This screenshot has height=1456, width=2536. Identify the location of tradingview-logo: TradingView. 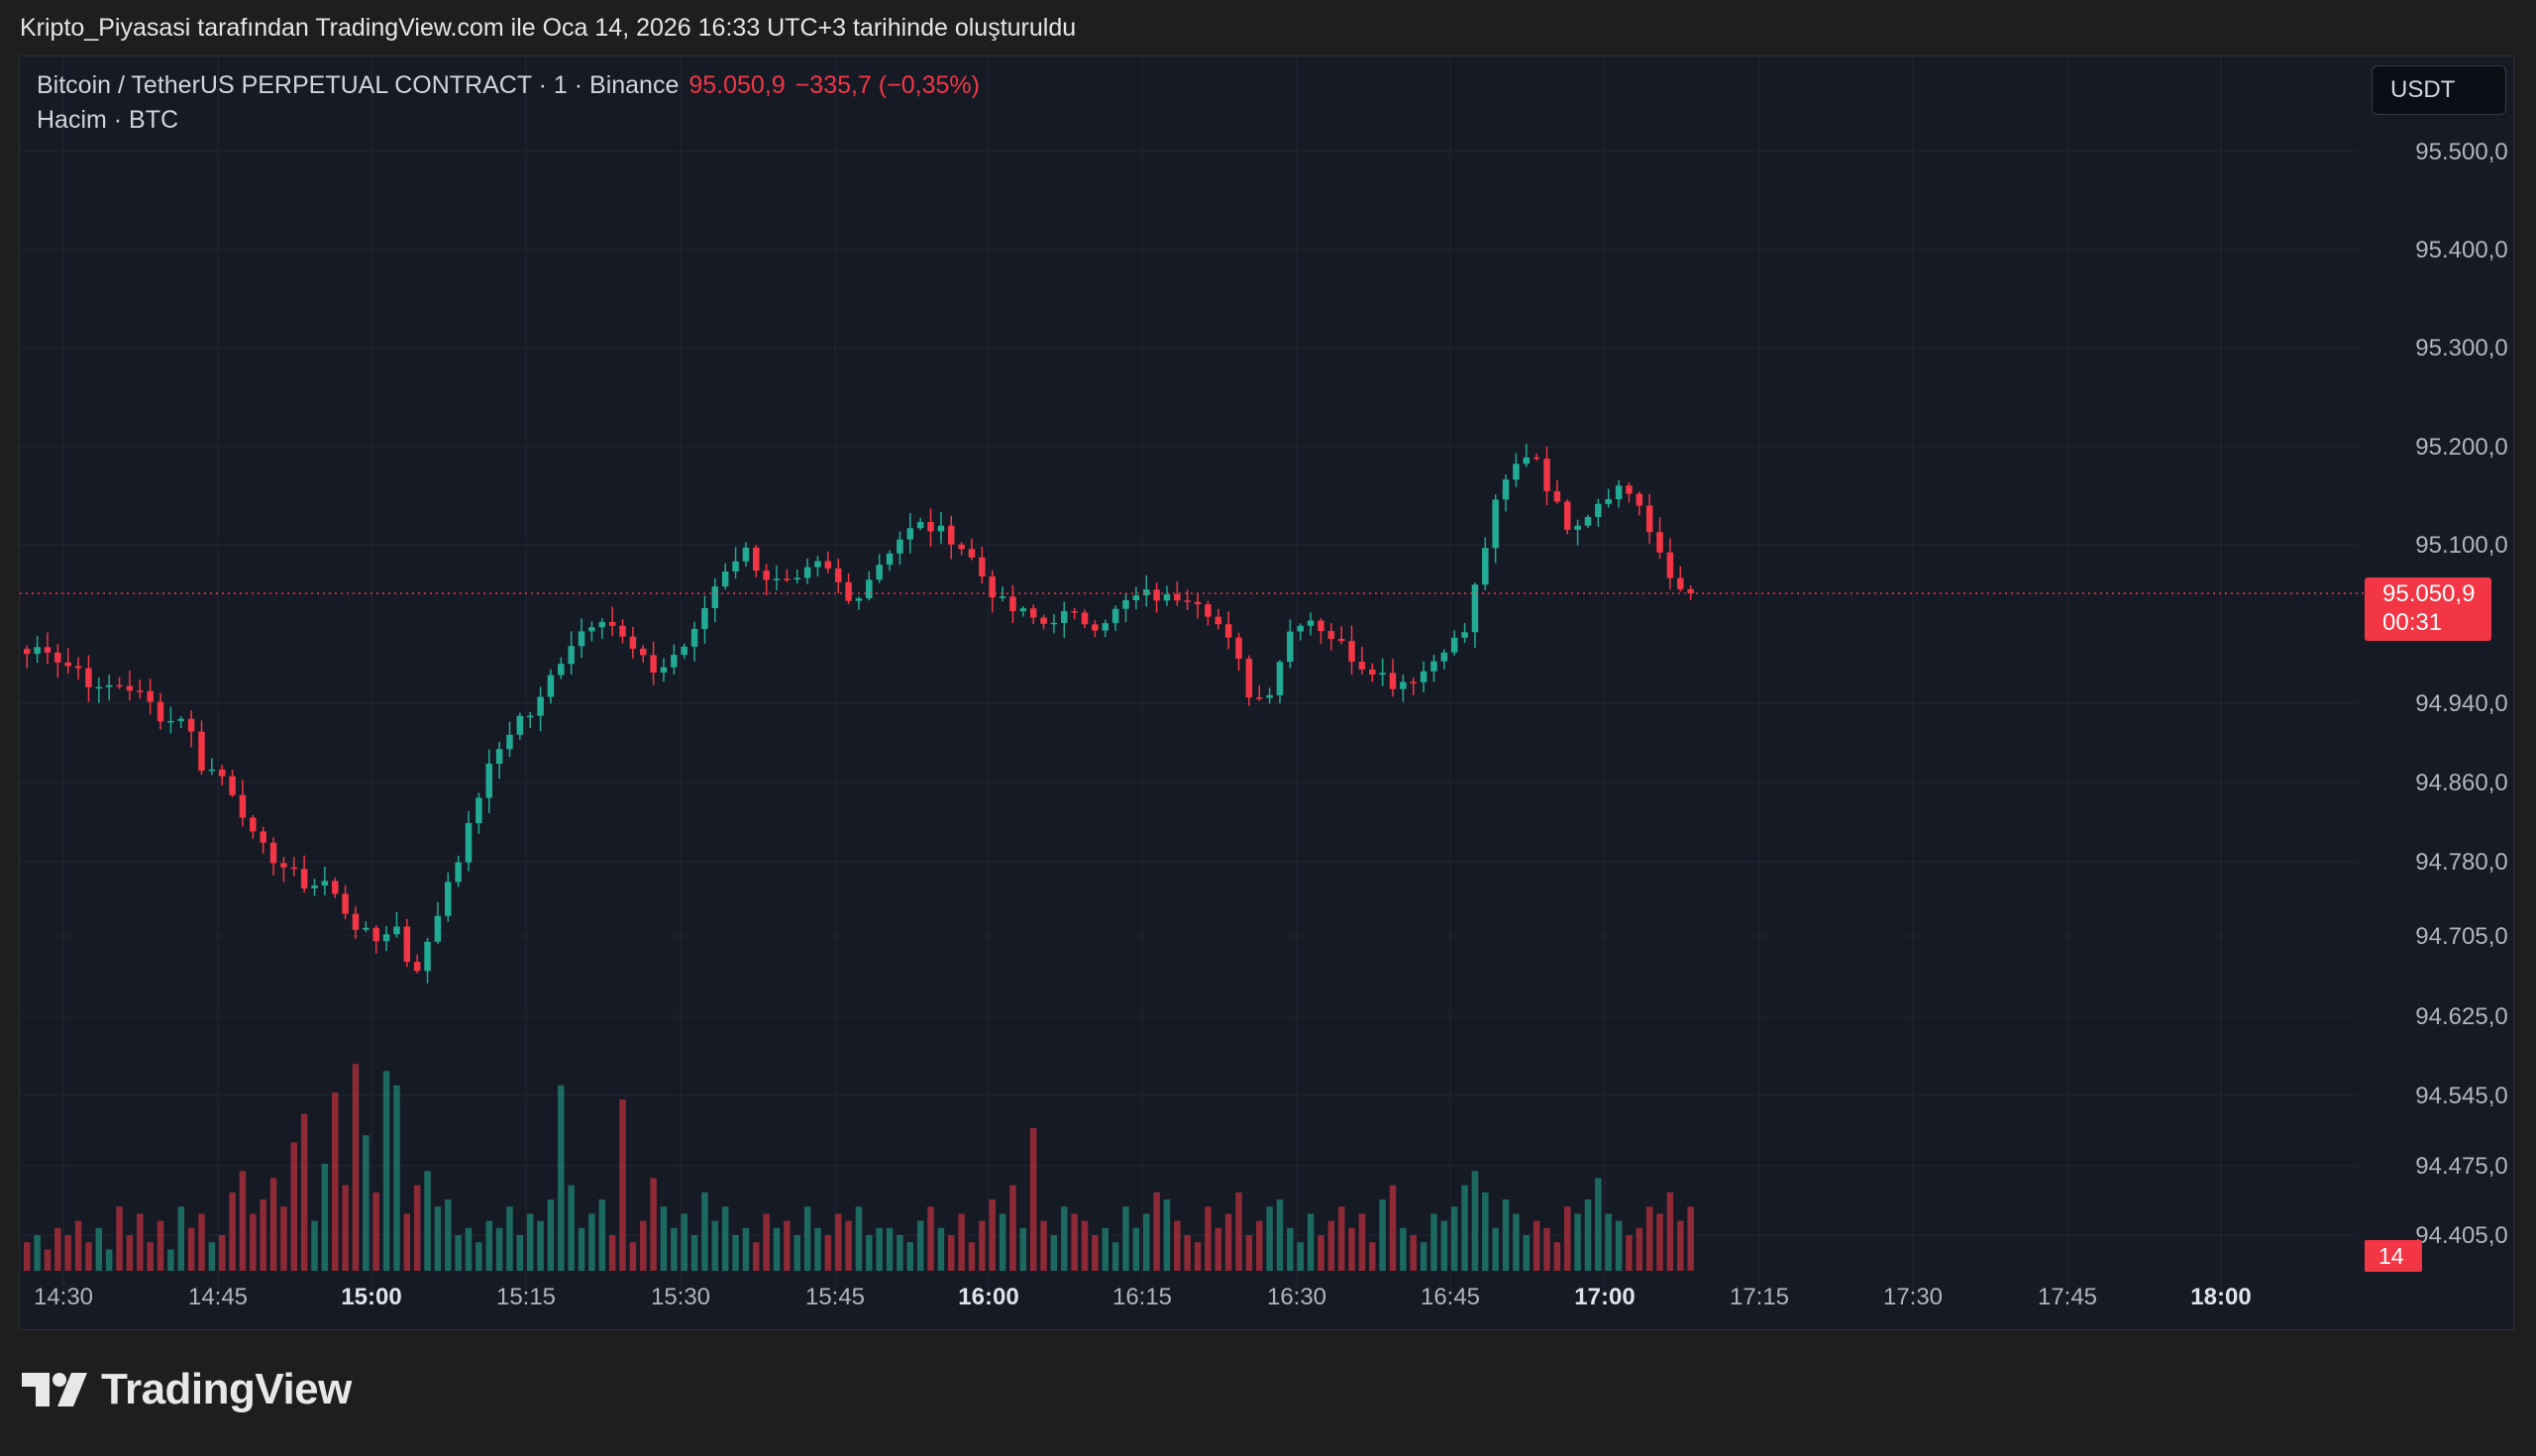
(187, 1389).